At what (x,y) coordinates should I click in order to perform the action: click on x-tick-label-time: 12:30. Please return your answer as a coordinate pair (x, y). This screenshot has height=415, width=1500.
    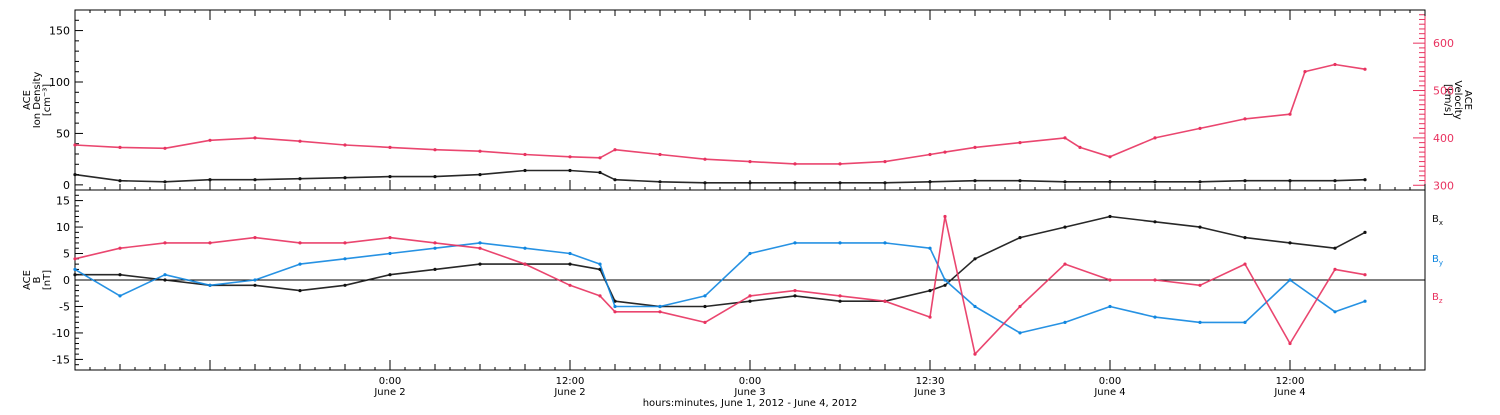
    Looking at the image, I should click on (930, 381).